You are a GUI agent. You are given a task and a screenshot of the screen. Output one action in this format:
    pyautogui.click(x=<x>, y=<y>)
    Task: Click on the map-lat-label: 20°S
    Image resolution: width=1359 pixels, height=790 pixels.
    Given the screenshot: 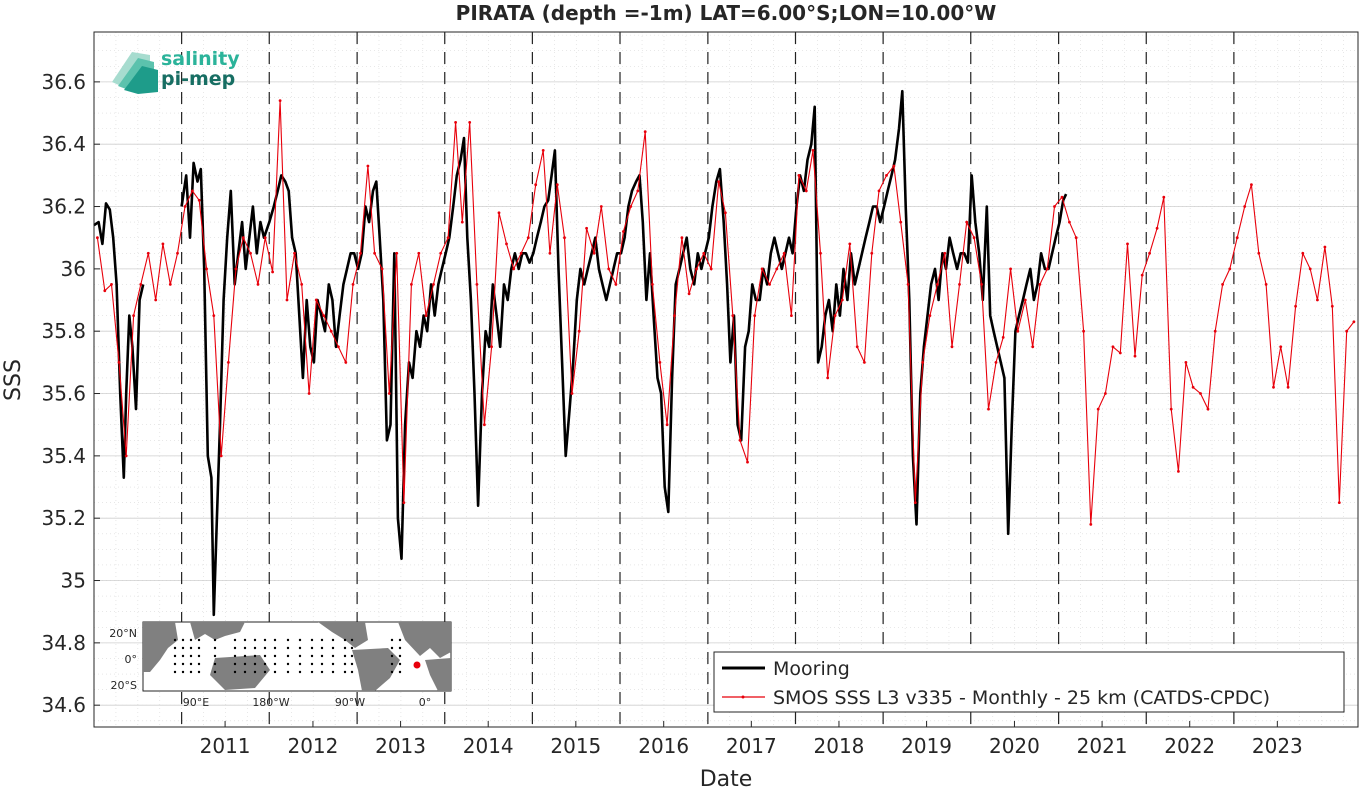 What is the action you would take?
    pyautogui.click(x=124, y=685)
    